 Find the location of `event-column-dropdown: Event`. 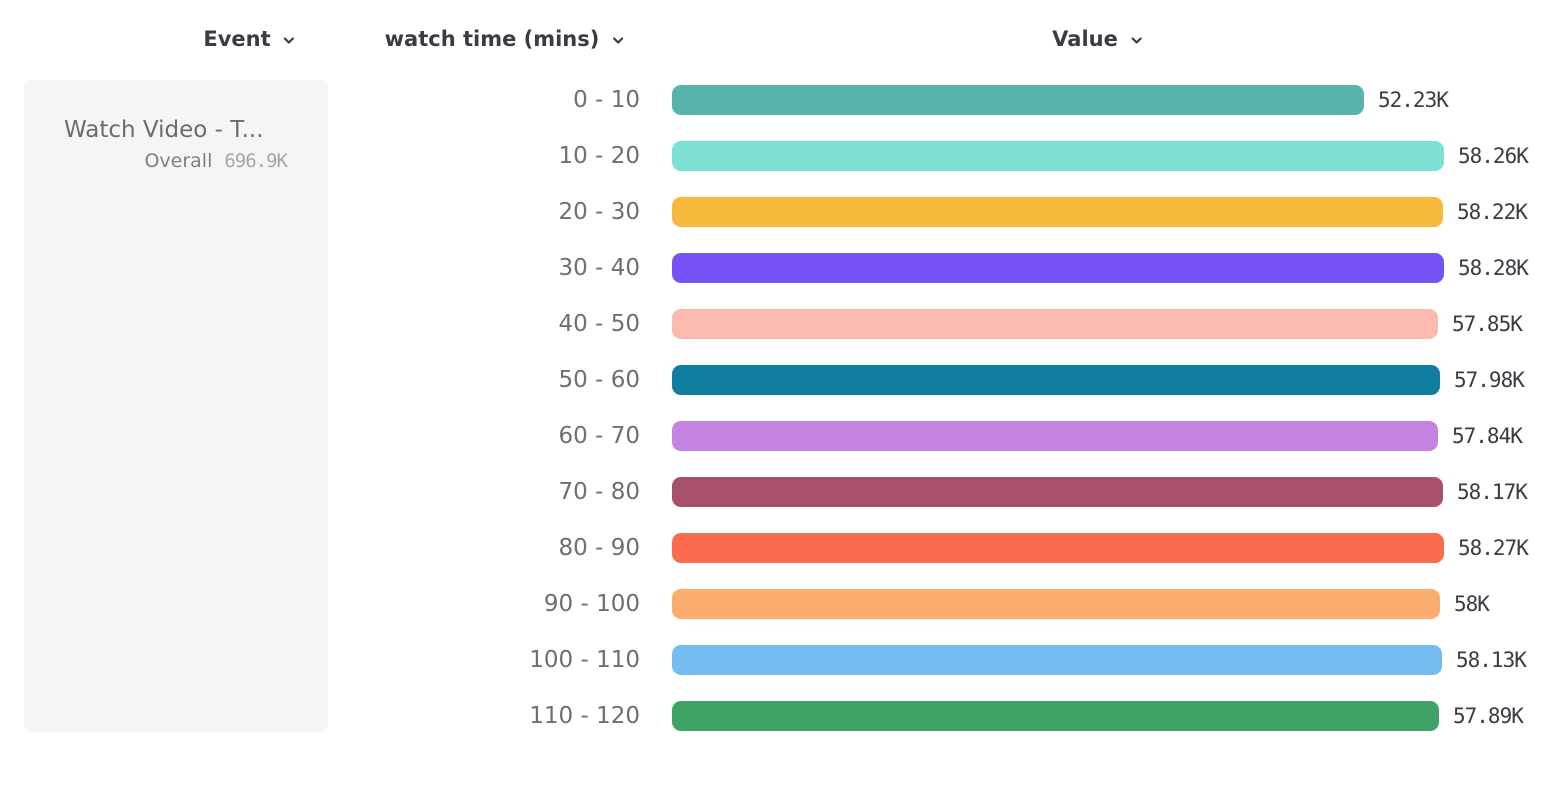

event-column-dropdown: Event is located at coordinates (249, 39).